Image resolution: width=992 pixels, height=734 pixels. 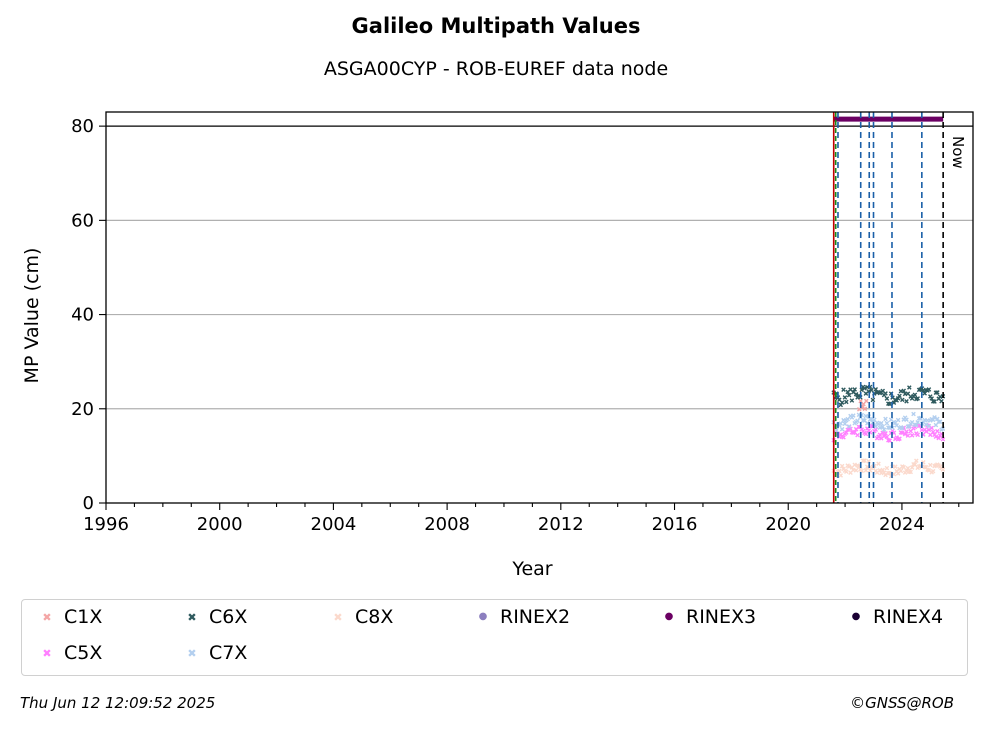 I want to click on legend-item-rinex3: ● RINEX3, so click(x=707, y=617).